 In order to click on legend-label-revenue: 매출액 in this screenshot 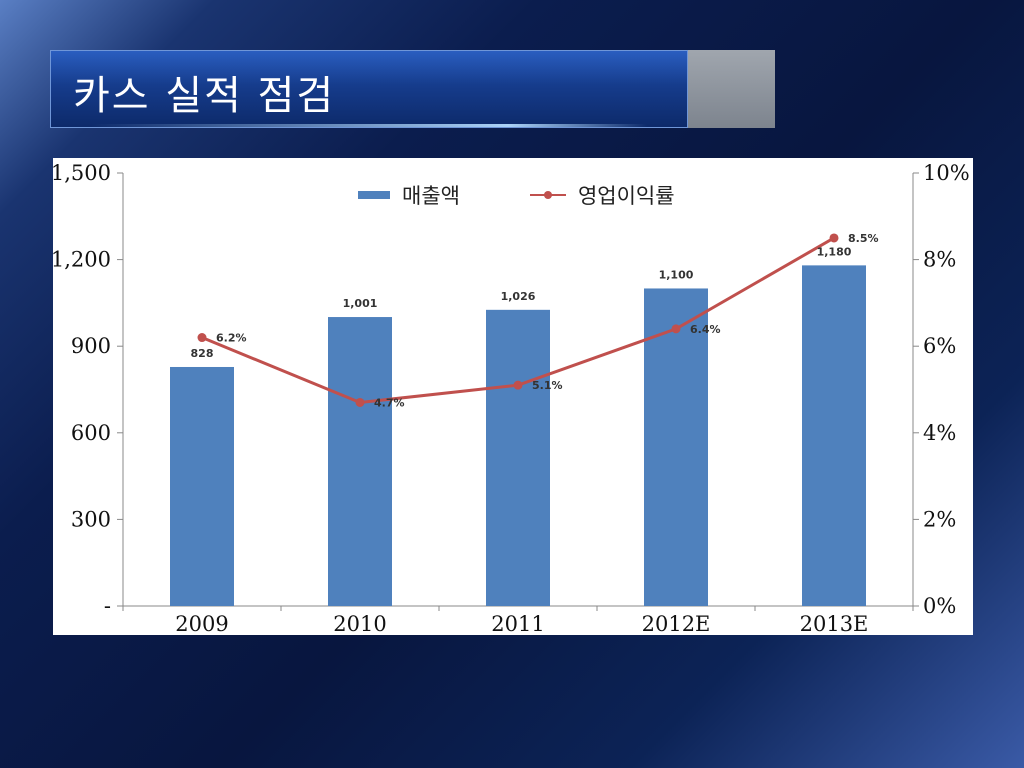, I will do `click(431, 196)`.